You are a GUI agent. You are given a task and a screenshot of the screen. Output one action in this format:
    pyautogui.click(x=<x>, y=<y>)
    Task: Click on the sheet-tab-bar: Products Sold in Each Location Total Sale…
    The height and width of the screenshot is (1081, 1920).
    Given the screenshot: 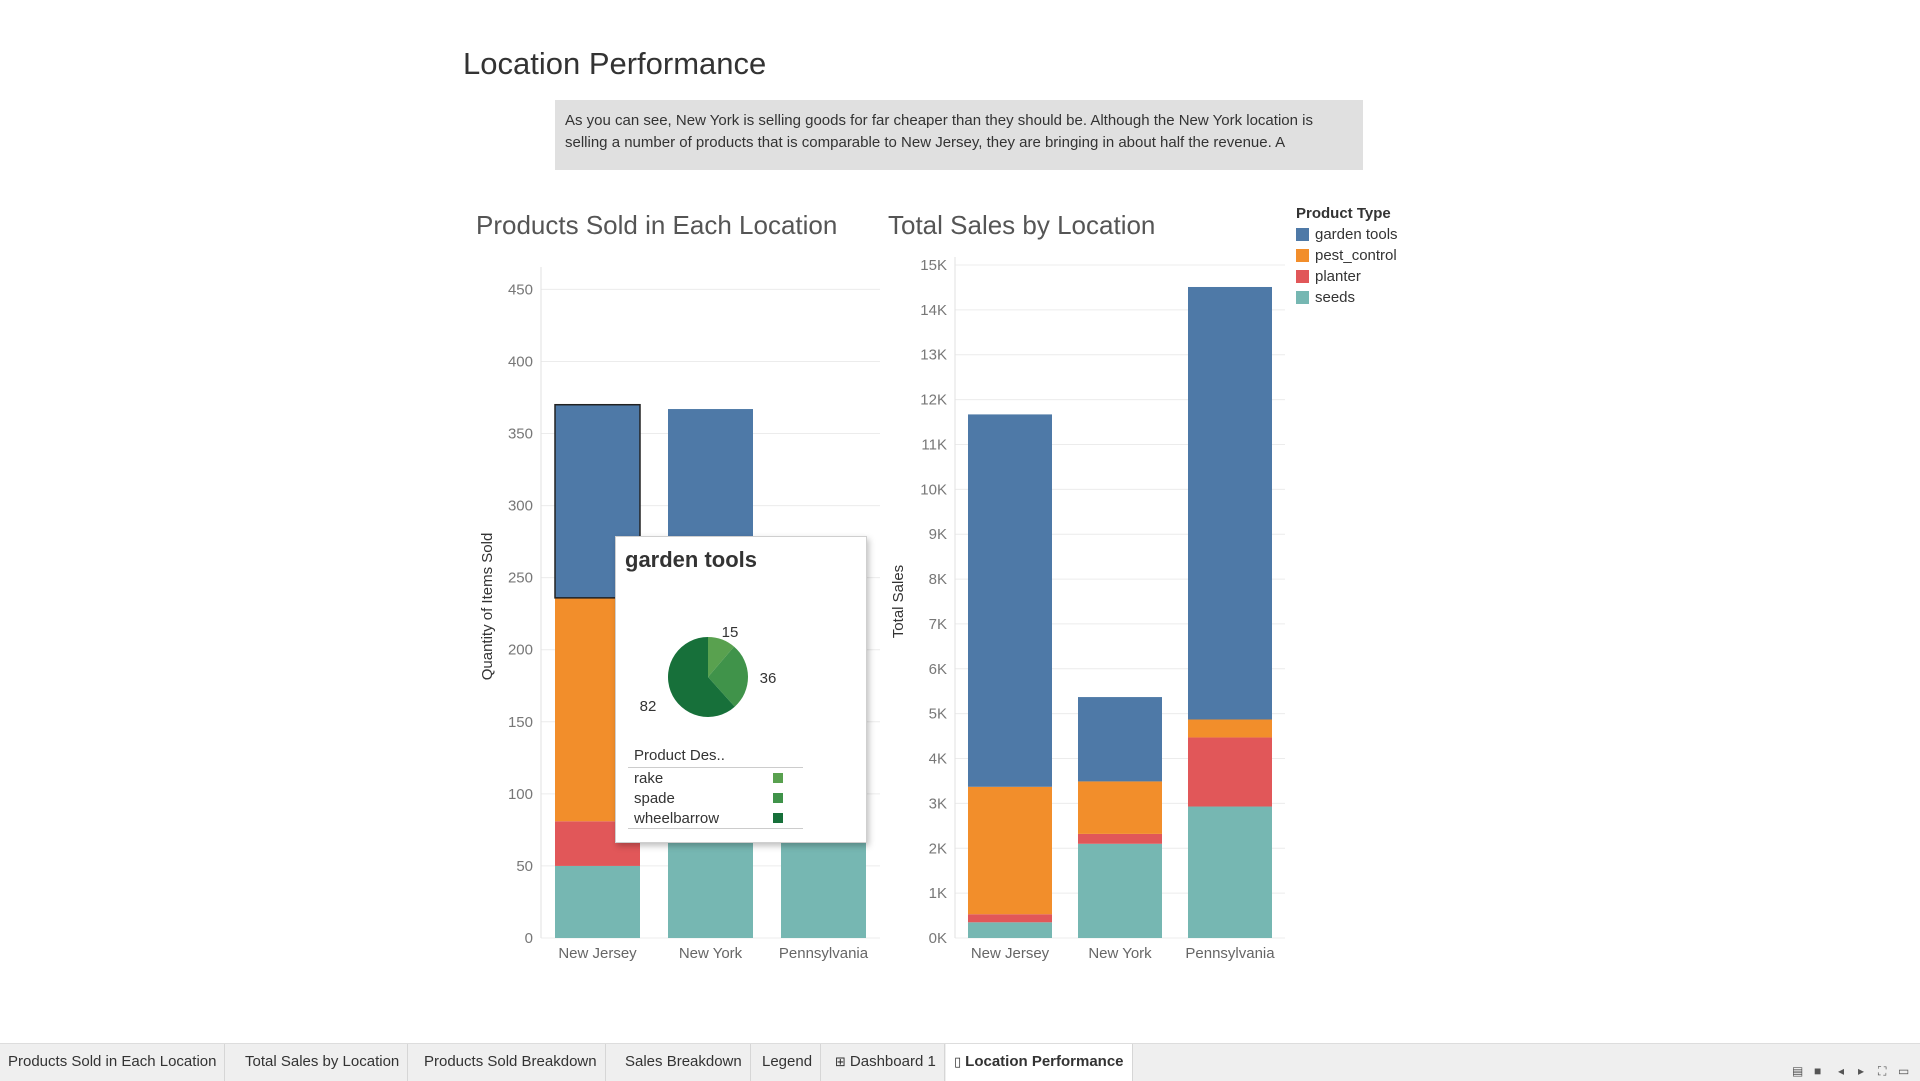 What is the action you would take?
    pyautogui.click(x=960, y=1062)
    